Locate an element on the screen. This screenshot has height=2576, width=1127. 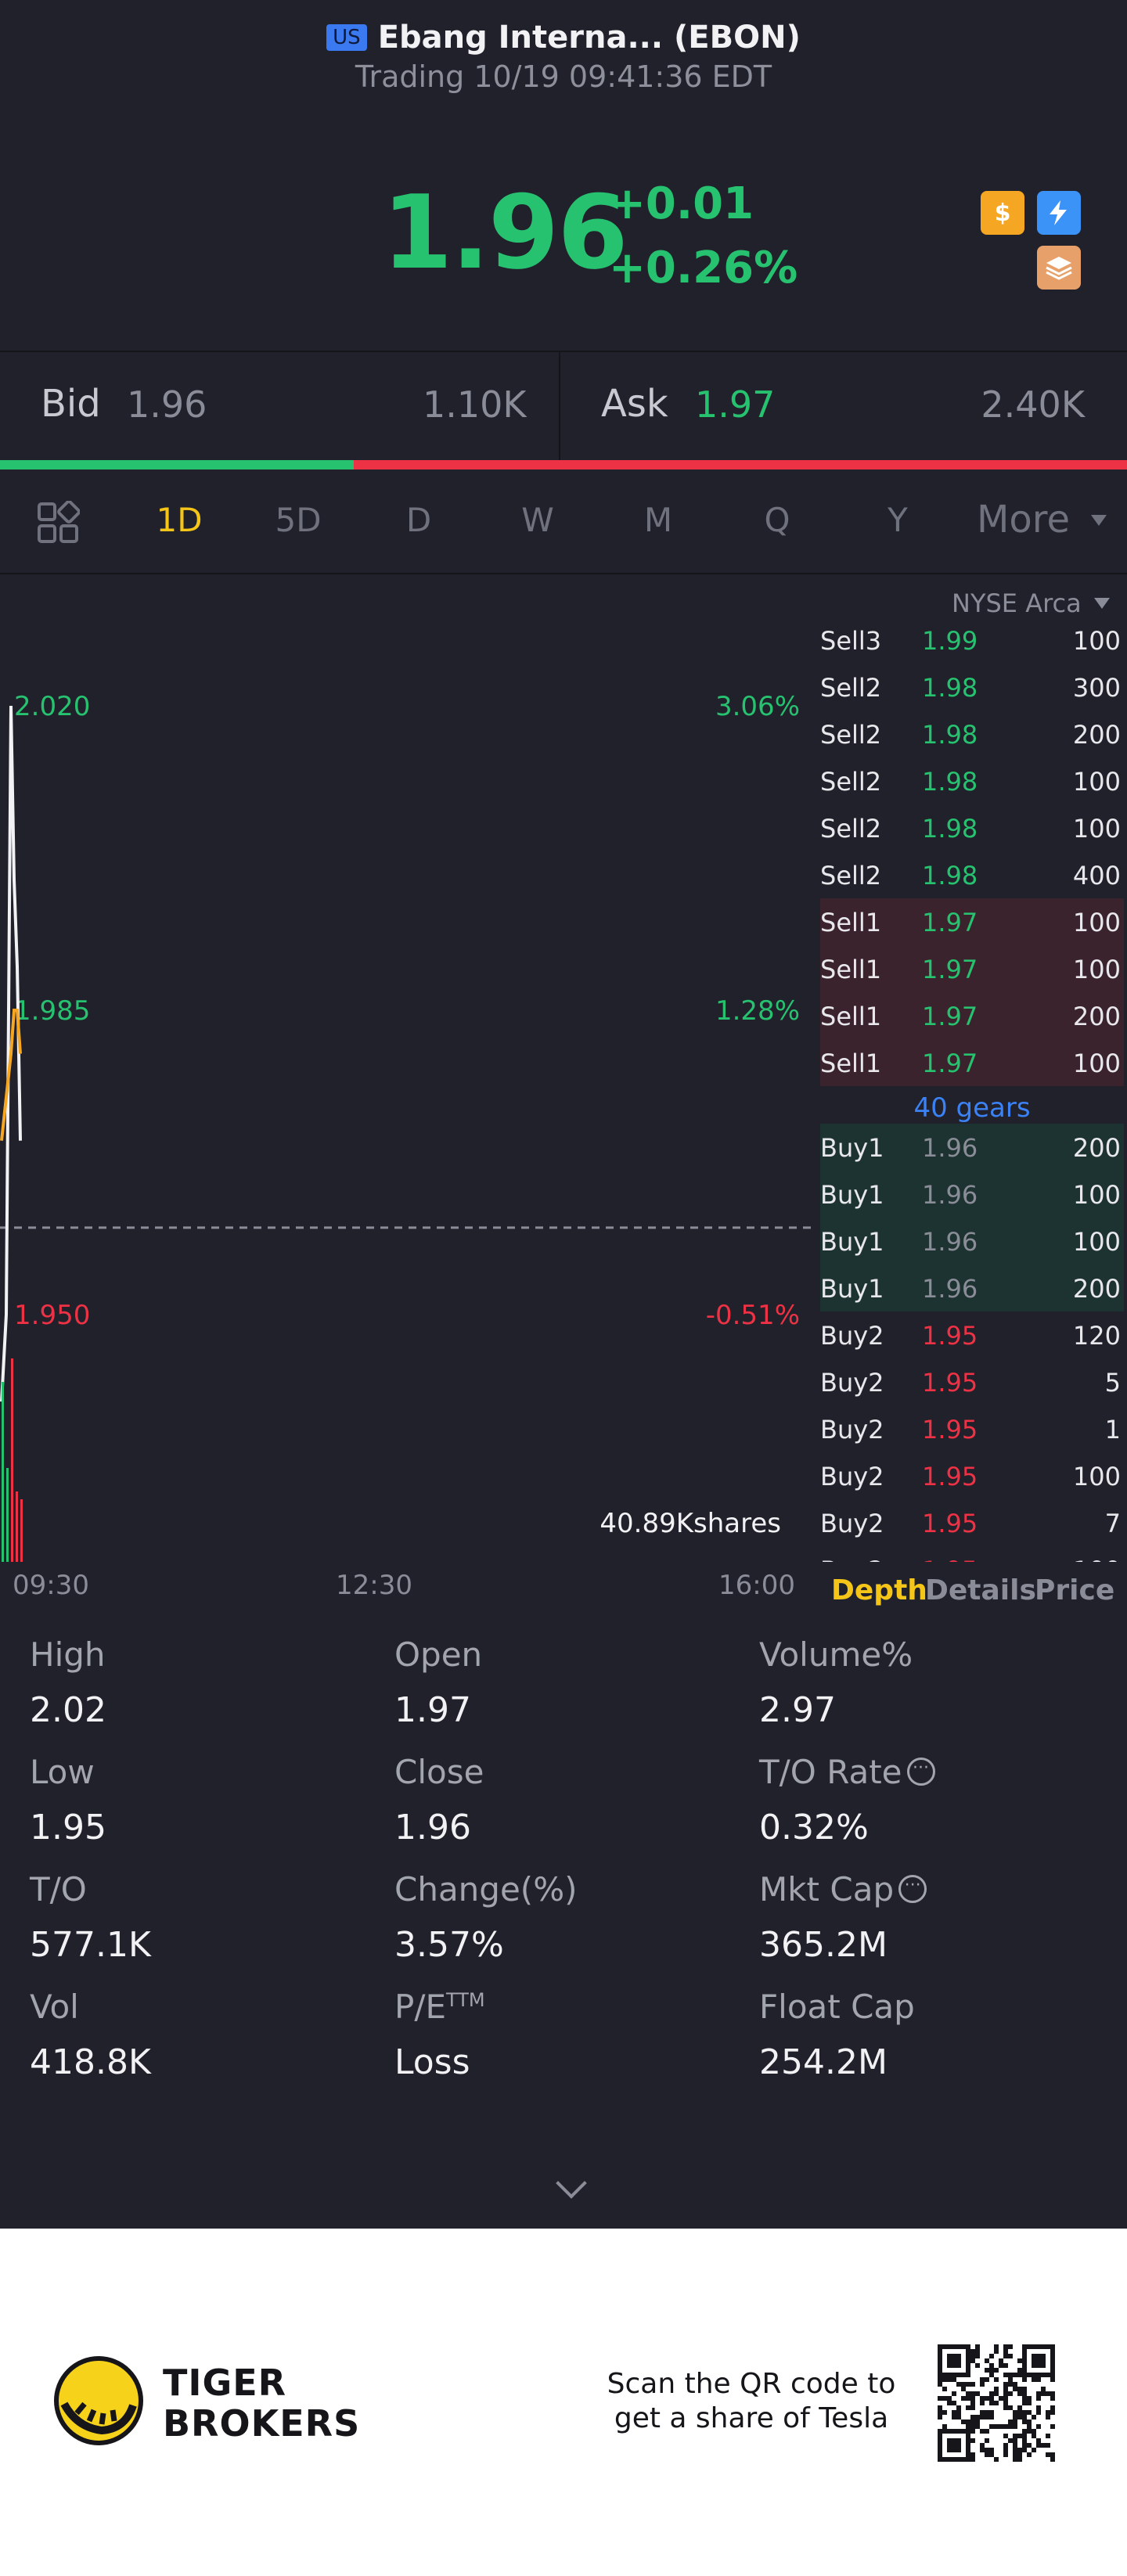
stack-icon is located at coordinates (1059, 268).